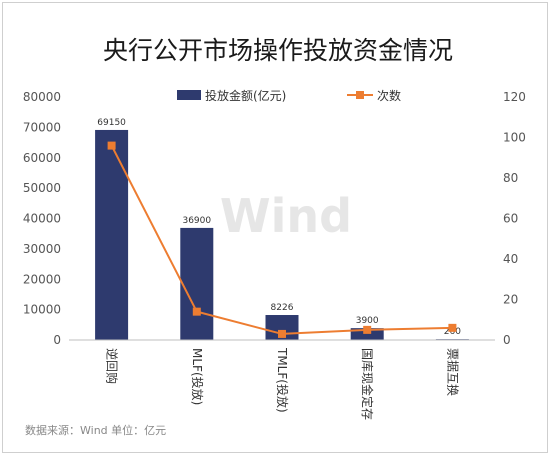 The image size is (550, 457). What do you see at coordinates (514, 138) in the screenshot?
I see `y-right-tick-label: 100` at bounding box center [514, 138].